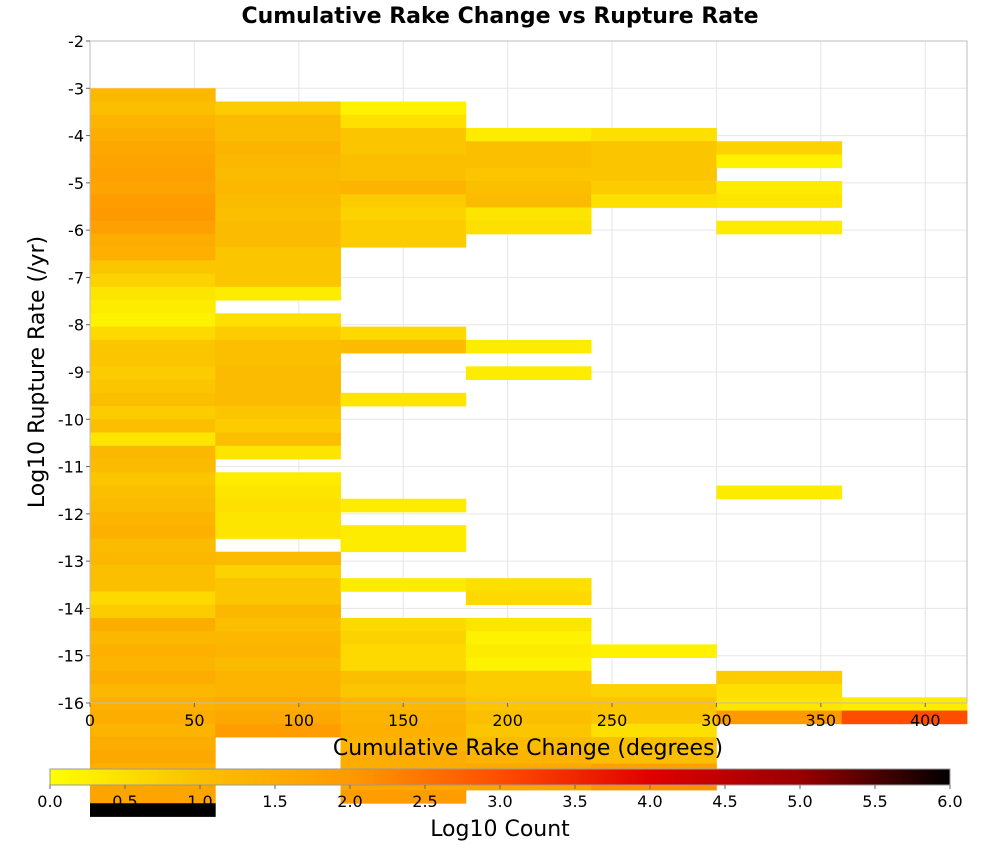 The height and width of the screenshot is (850, 1000). I want to click on y-tick-label: -13, so click(71, 561).